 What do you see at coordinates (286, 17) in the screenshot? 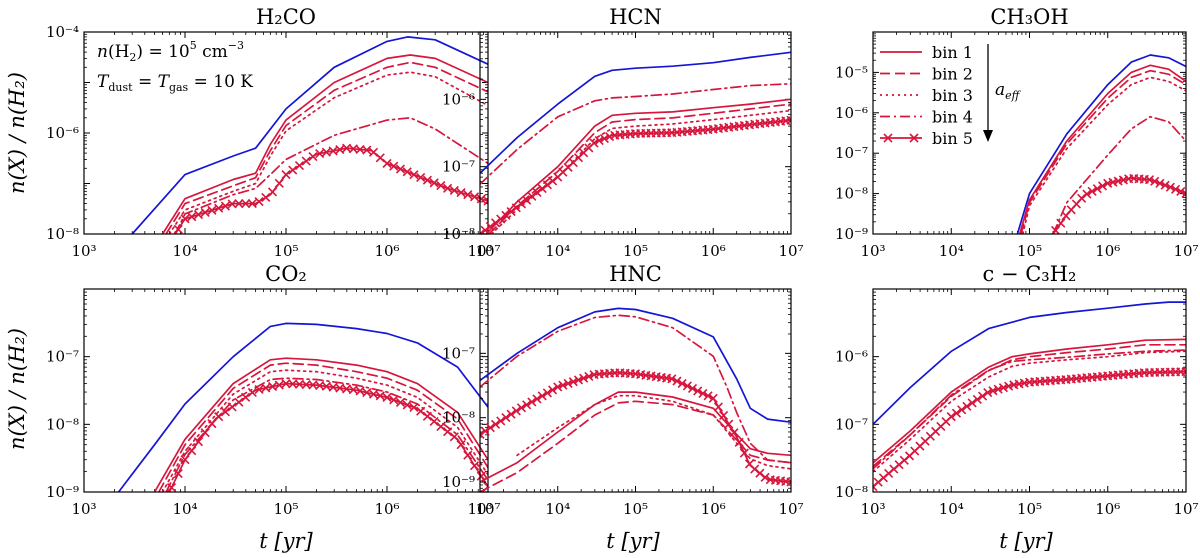
I see `panel-title: H₂CO` at bounding box center [286, 17].